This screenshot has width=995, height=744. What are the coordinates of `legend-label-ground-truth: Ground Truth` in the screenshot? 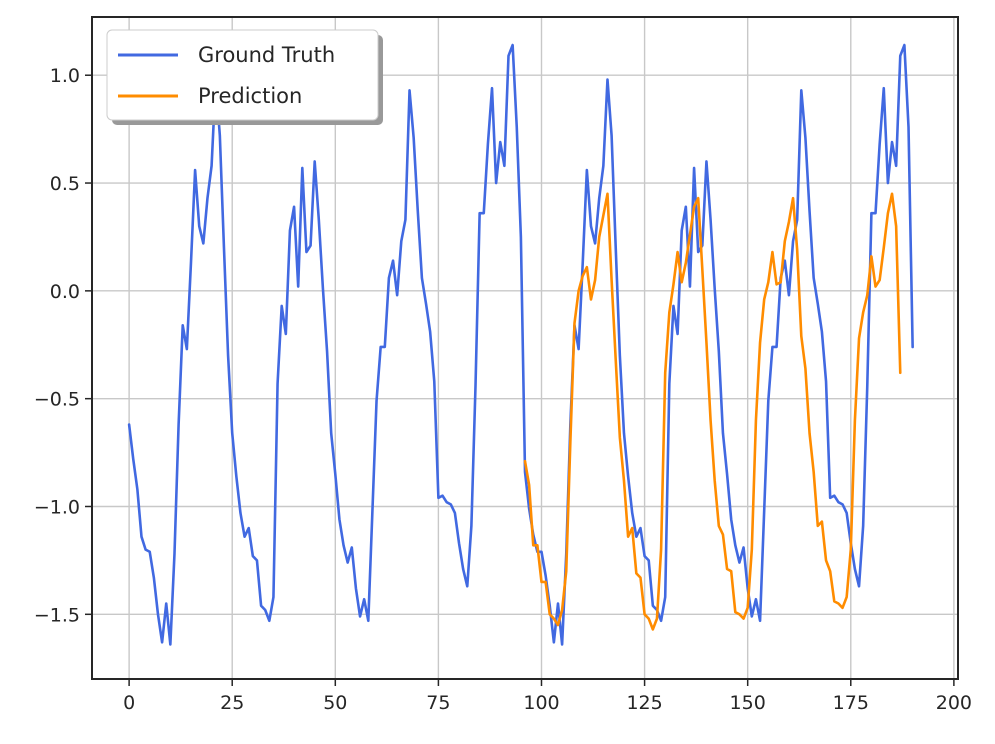 It's located at (266, 55).